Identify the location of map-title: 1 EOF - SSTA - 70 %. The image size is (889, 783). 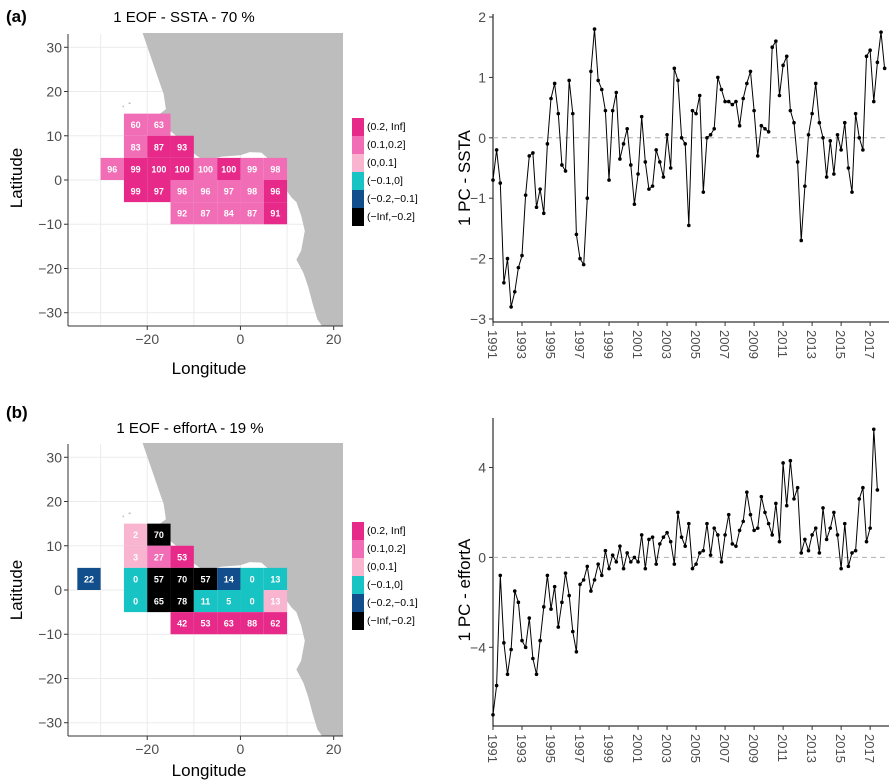
(183, 17).